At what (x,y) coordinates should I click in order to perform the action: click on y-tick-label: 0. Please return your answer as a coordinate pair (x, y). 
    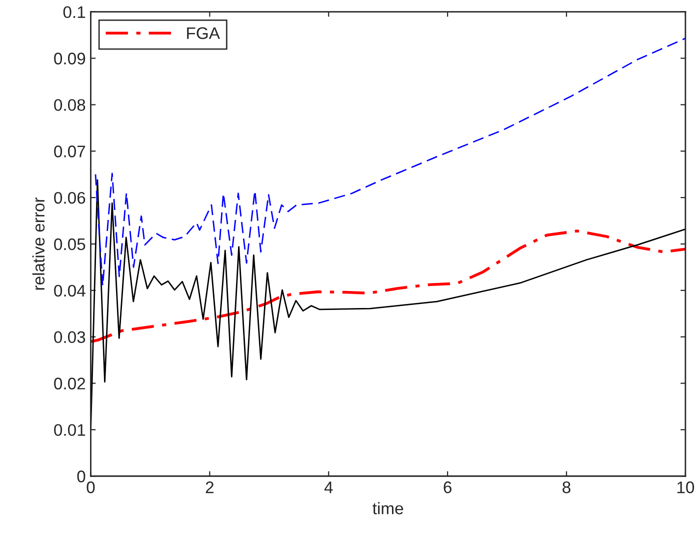
    Looking at the image, I should click on (81, 476).